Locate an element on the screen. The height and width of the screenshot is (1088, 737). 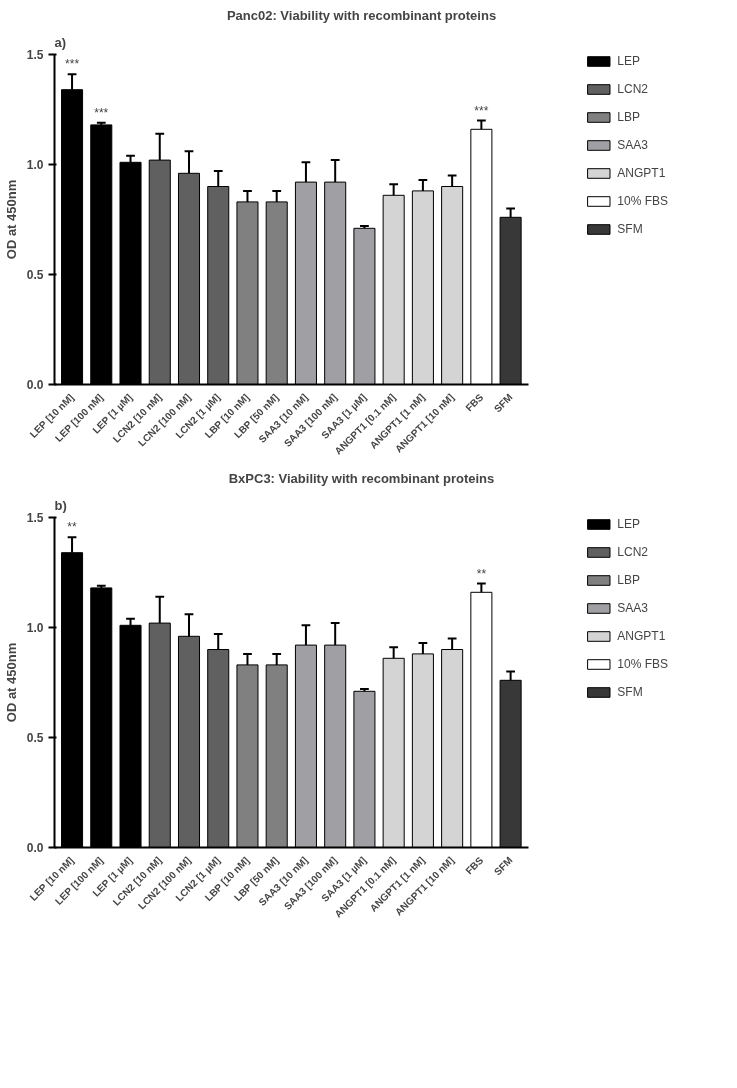
text: a) is located at coordinates (60, 42).